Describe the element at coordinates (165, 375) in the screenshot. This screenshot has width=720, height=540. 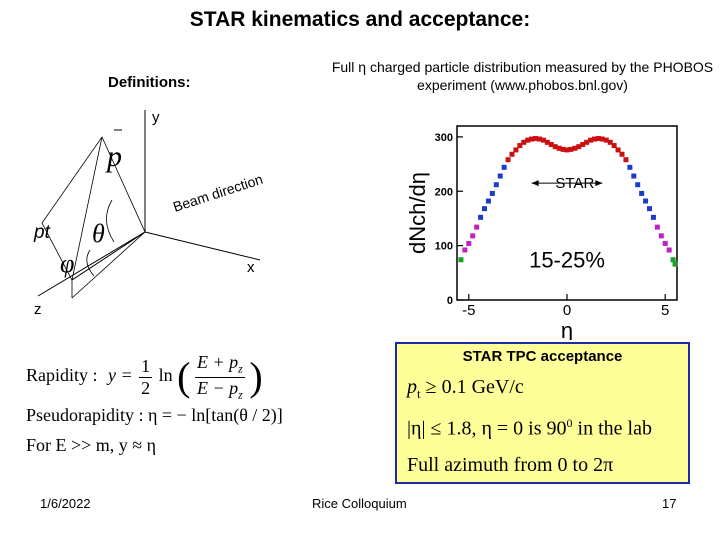
I see `ln-symbol: ln` at that location.